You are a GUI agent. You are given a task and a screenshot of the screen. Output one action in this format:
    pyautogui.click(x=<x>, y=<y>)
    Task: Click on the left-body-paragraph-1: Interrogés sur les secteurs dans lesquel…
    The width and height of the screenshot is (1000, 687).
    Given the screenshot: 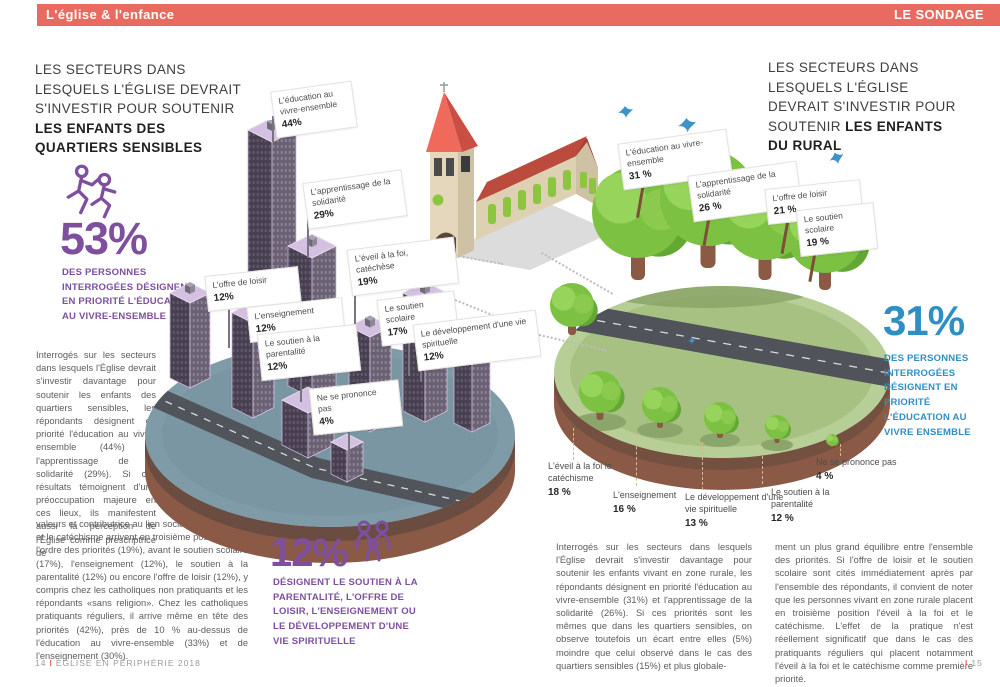 What is the action you would take?
    pyautogui.click(x=96, y=454)
    